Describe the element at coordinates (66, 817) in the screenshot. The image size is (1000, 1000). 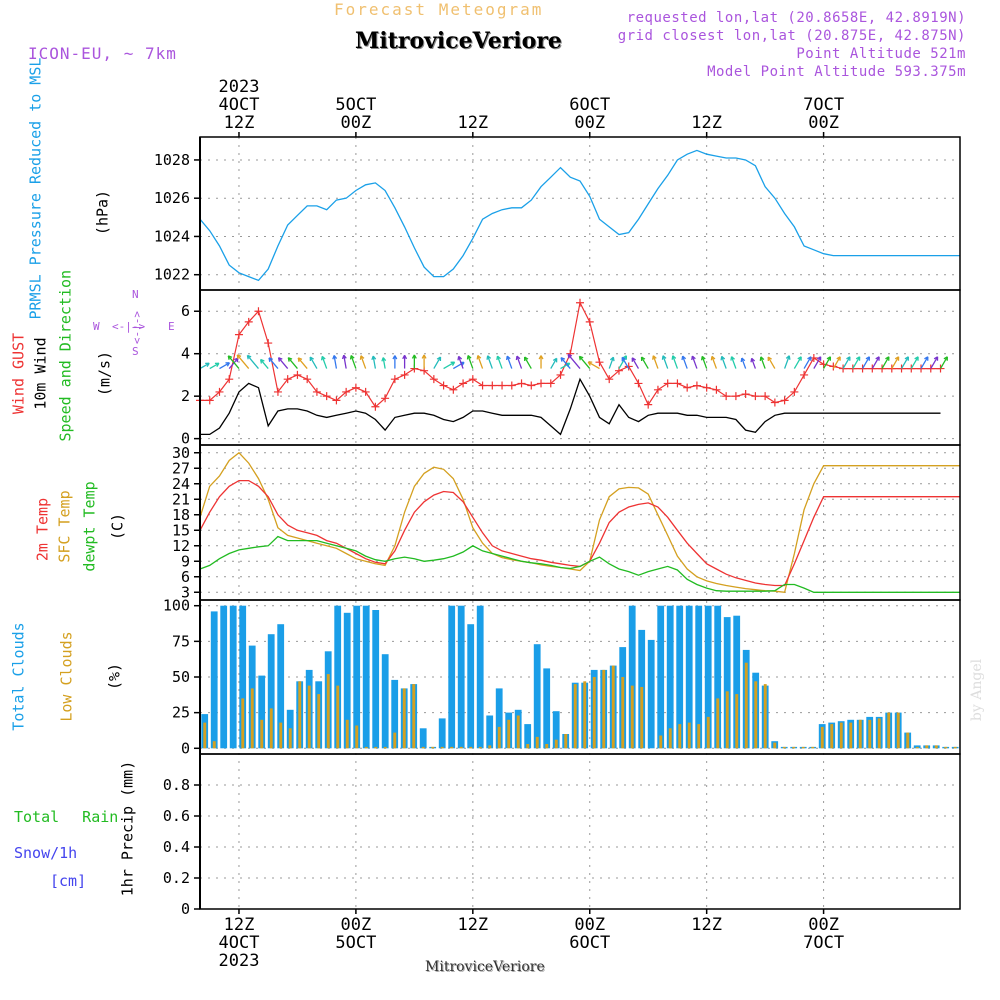
I see `total-rain-label: Total Rain` at that location.